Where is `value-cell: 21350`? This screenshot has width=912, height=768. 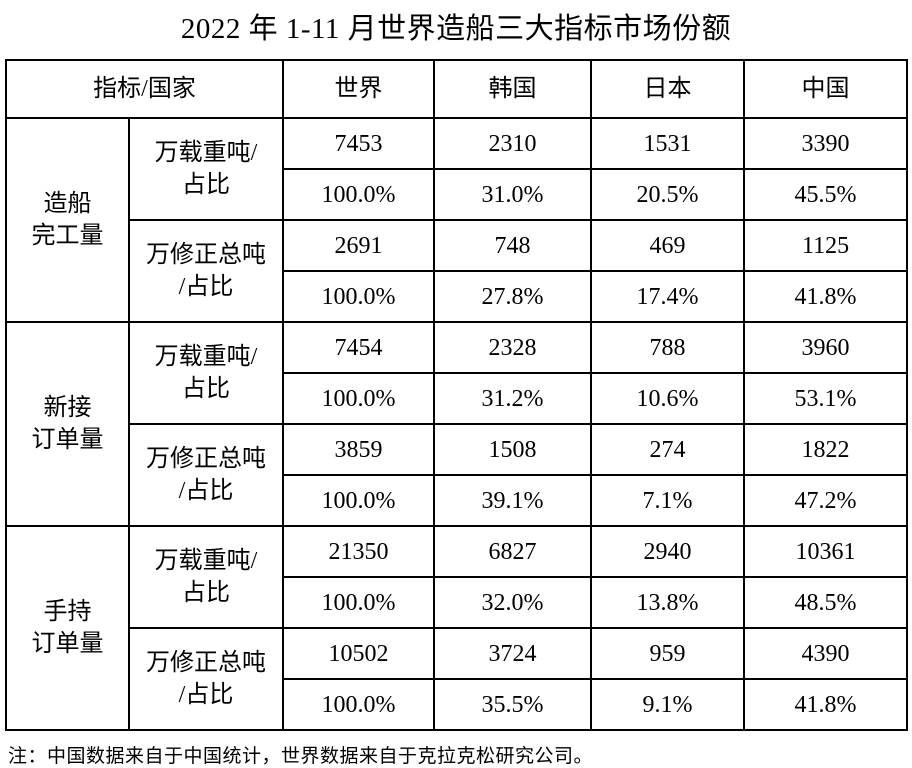 value-cell: 21350 is located at coordinates (359, 552).